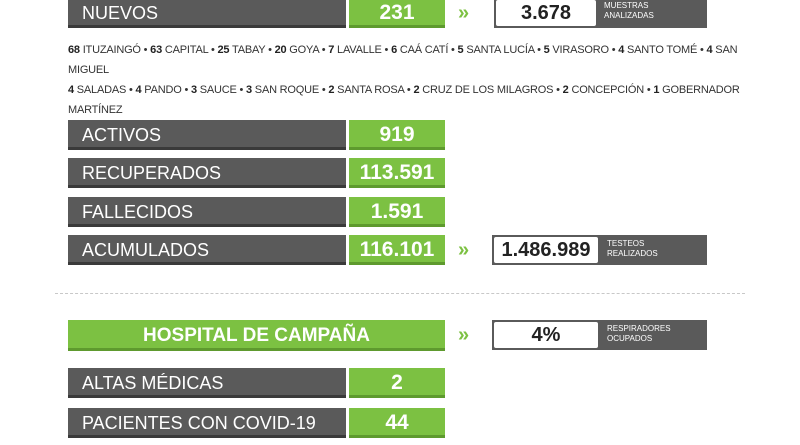 The width and height of the screenshot is (800, 445). I want to click on municipio-item: 4 SALADAS, so click(97, 90).